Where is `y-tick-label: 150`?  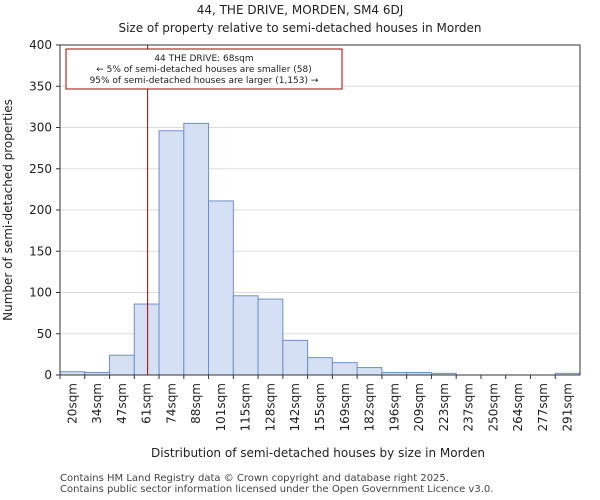
y-tick-label: 150 is located at coordinates (40, 251).